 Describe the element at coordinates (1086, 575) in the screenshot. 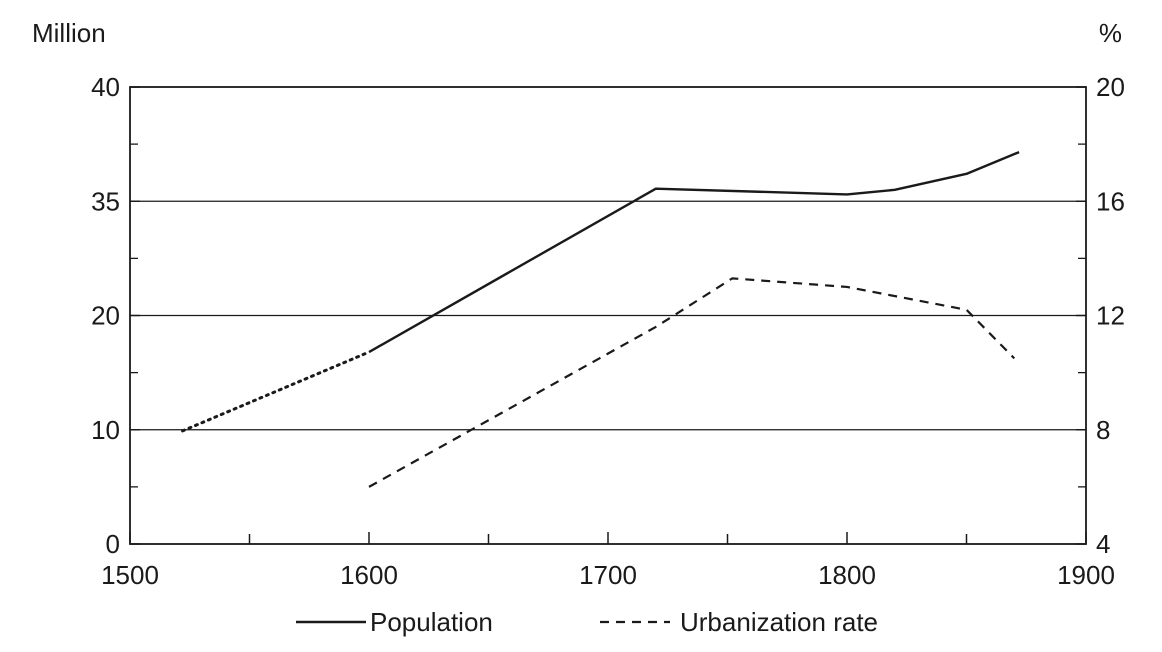

I see `x-tick-label-1900: 1900` at that location.